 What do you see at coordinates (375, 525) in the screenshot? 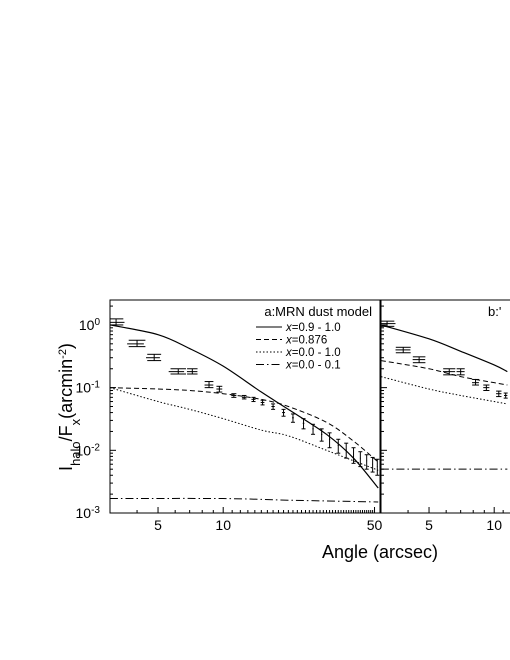
I see `x-tick-label: 50` at bounding box center [375, 525].